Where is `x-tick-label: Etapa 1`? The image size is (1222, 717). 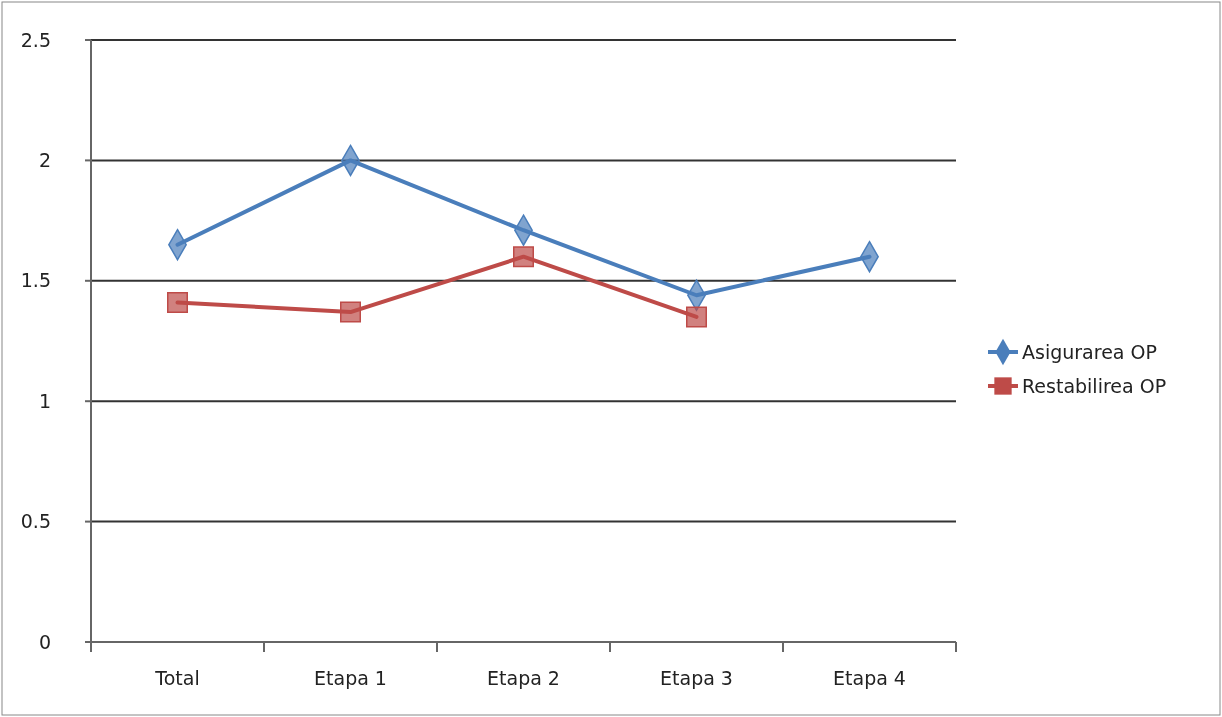 x-tick-label: Etapa 1 is located at coordinates (350, 678).